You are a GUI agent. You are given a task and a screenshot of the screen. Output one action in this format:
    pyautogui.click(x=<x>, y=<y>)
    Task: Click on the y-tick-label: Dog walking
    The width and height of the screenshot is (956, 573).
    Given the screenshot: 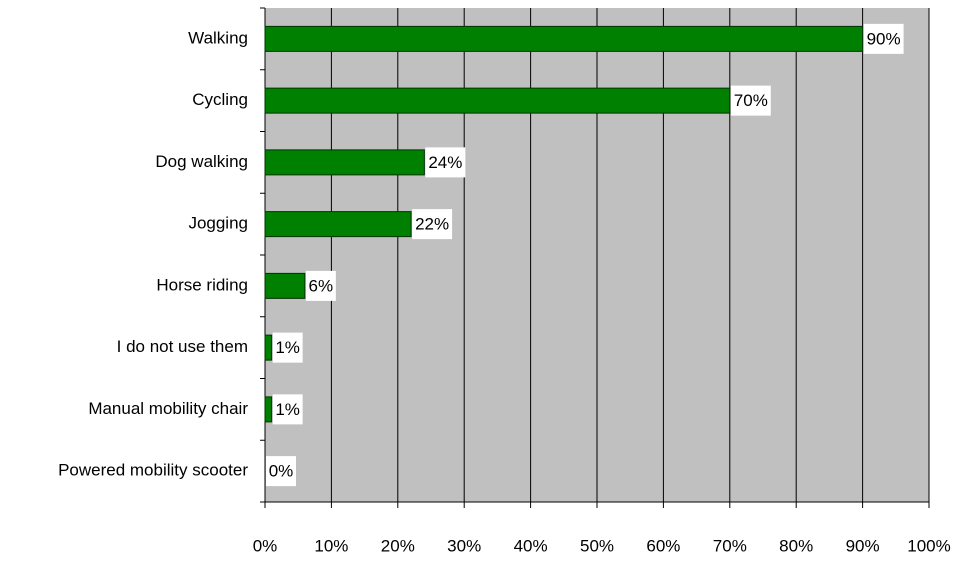 What is the action you would take?
    pyautogui.click(x=201, y=161)
    